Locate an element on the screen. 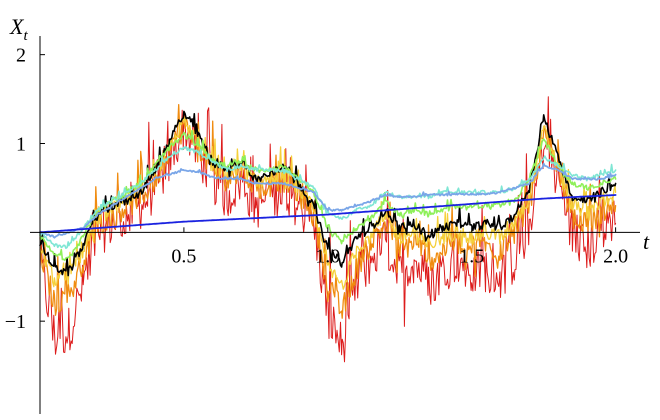  x-tick-label-2: 1.0 is located at coordinates (327, 256).